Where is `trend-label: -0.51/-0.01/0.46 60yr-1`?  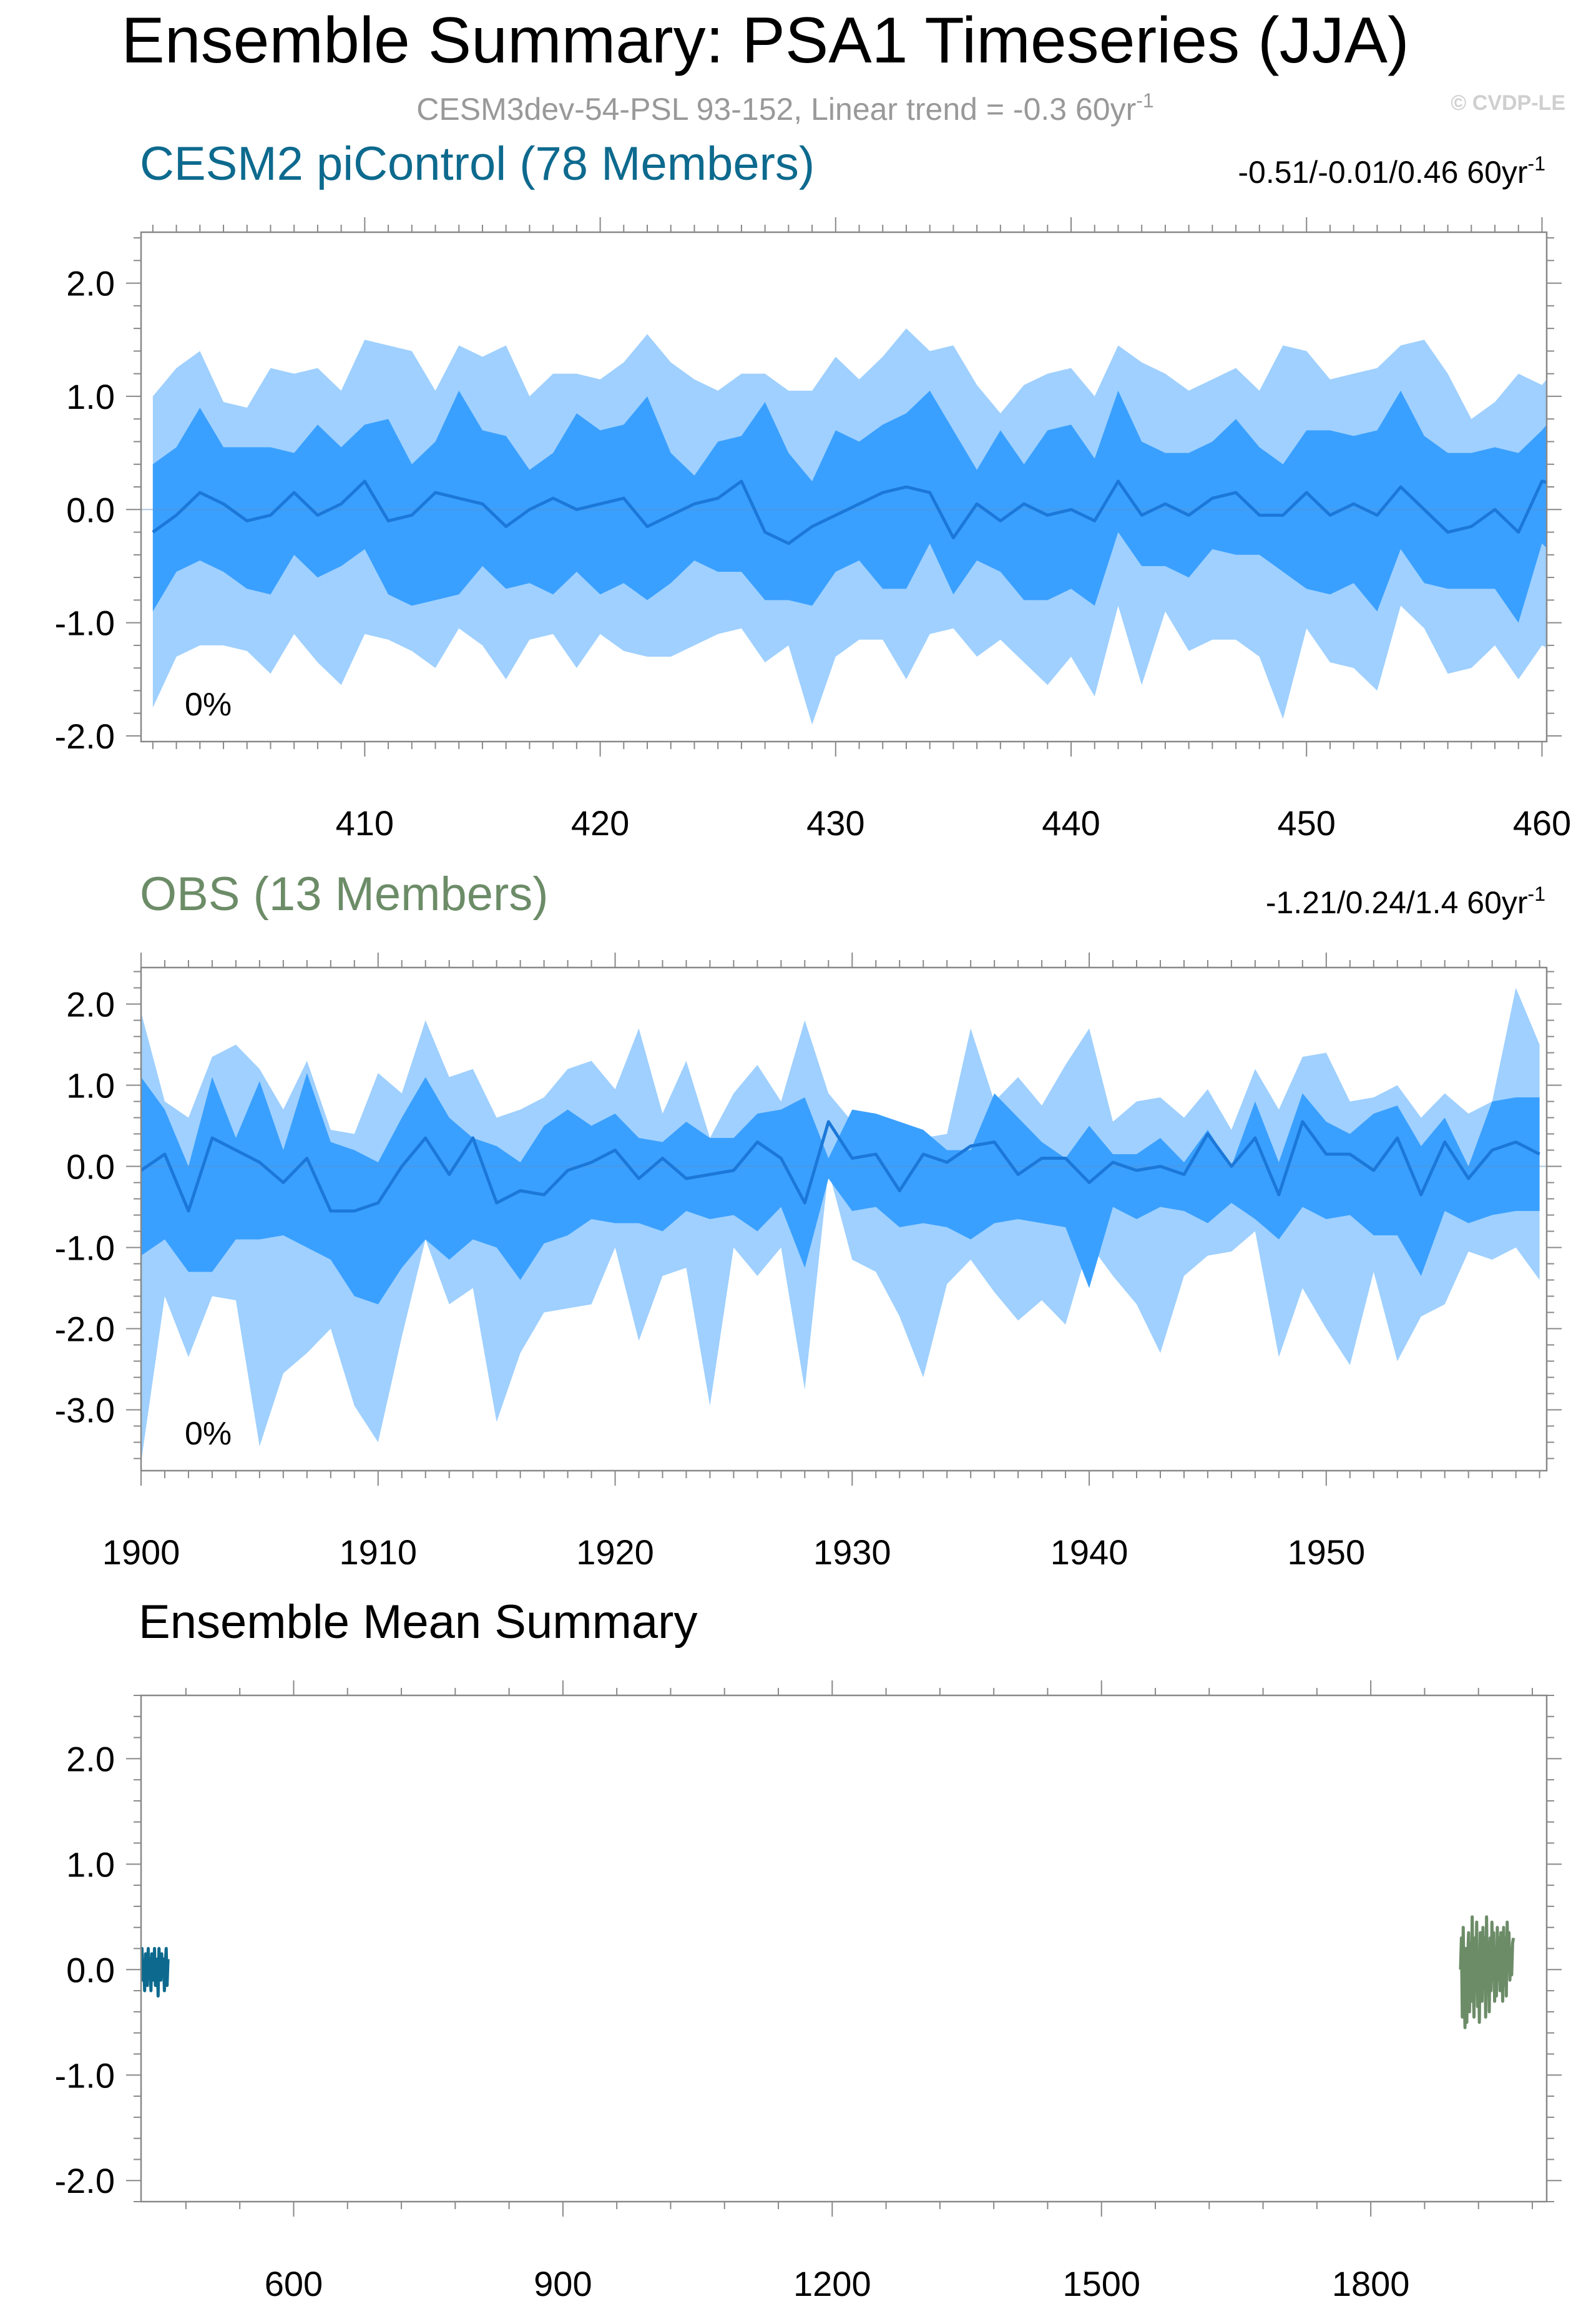
trend-label: -0.51/-0.01/0.46 60yr-1 is located at coordinates (1392, 171).